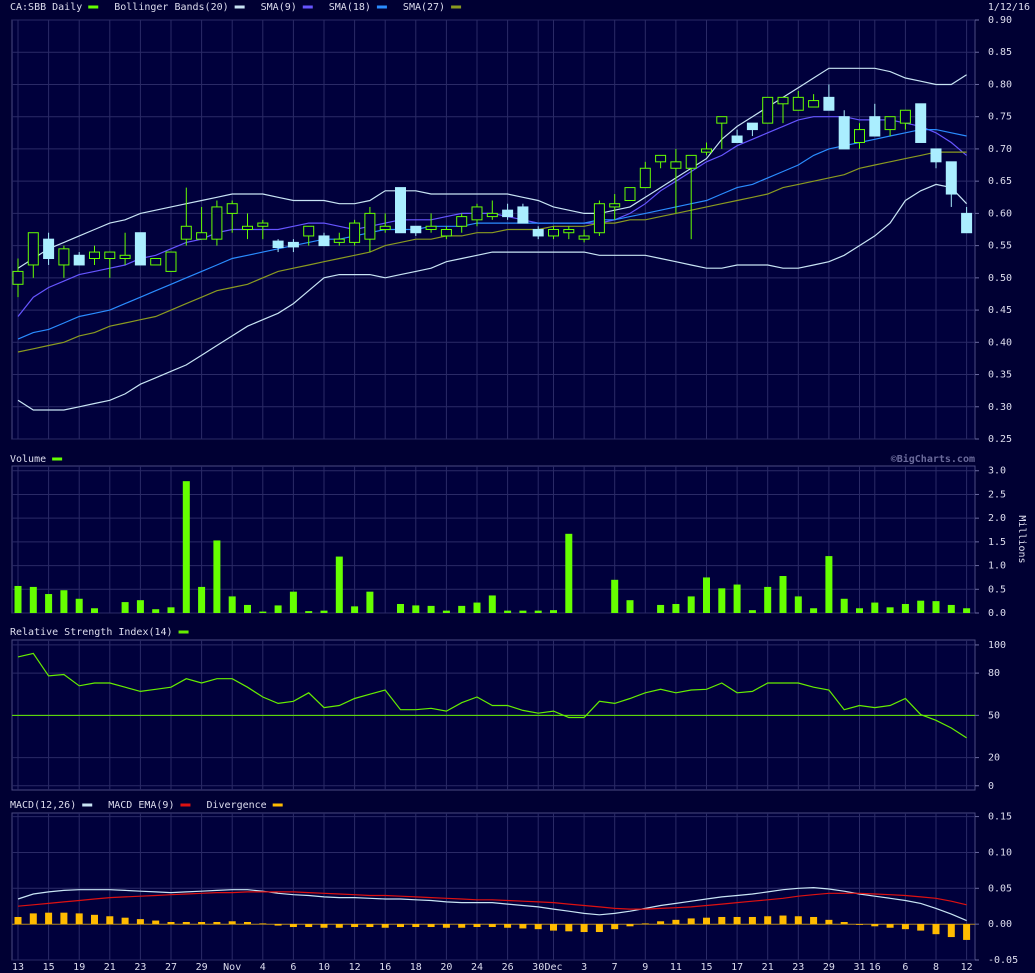 The height and width of the screenshot is (973, 1035). I want to click on y-tick-label: 0.0, so click(997, 613).